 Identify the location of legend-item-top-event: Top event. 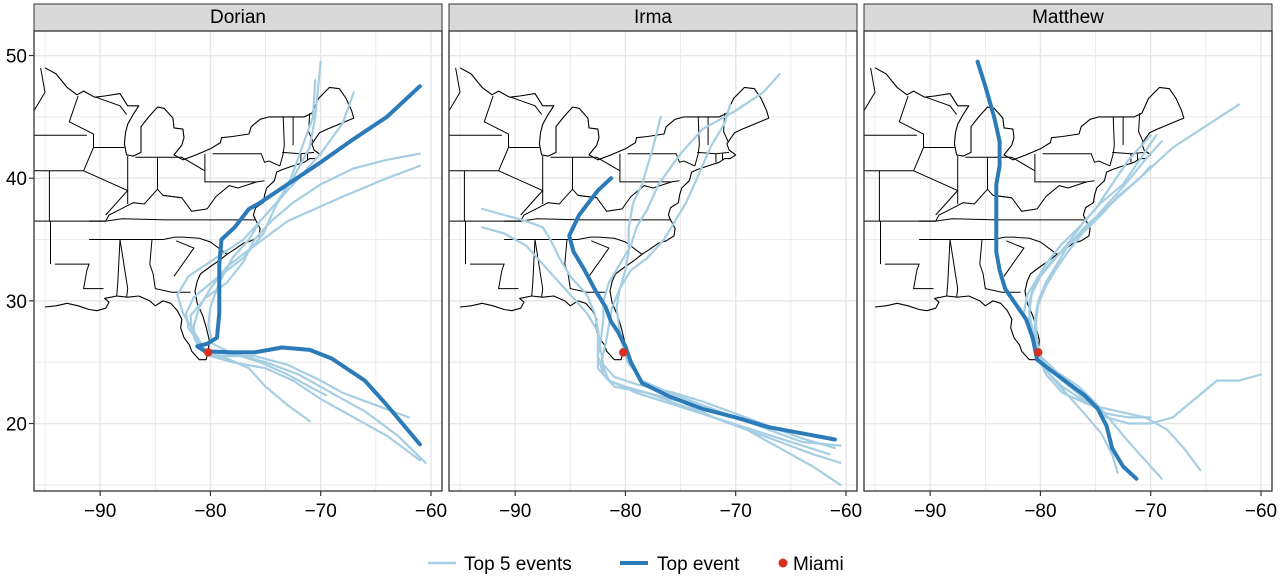
(680, 564).